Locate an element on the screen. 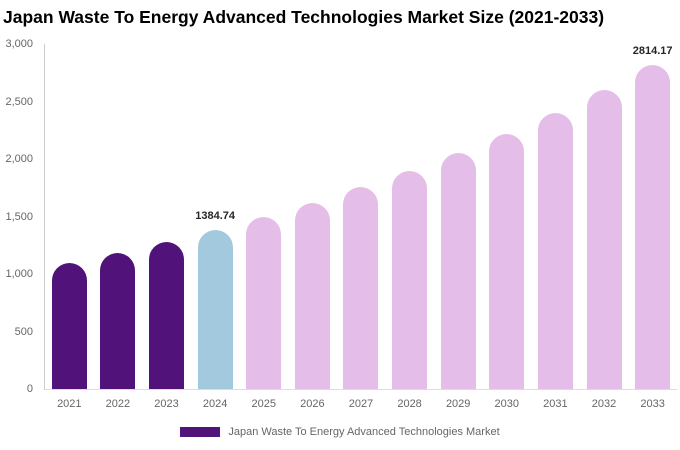 The width and height of the screenshot is (680, 450). y-axis-tick-1500: 1,500 is located at coordinates (19, 216).